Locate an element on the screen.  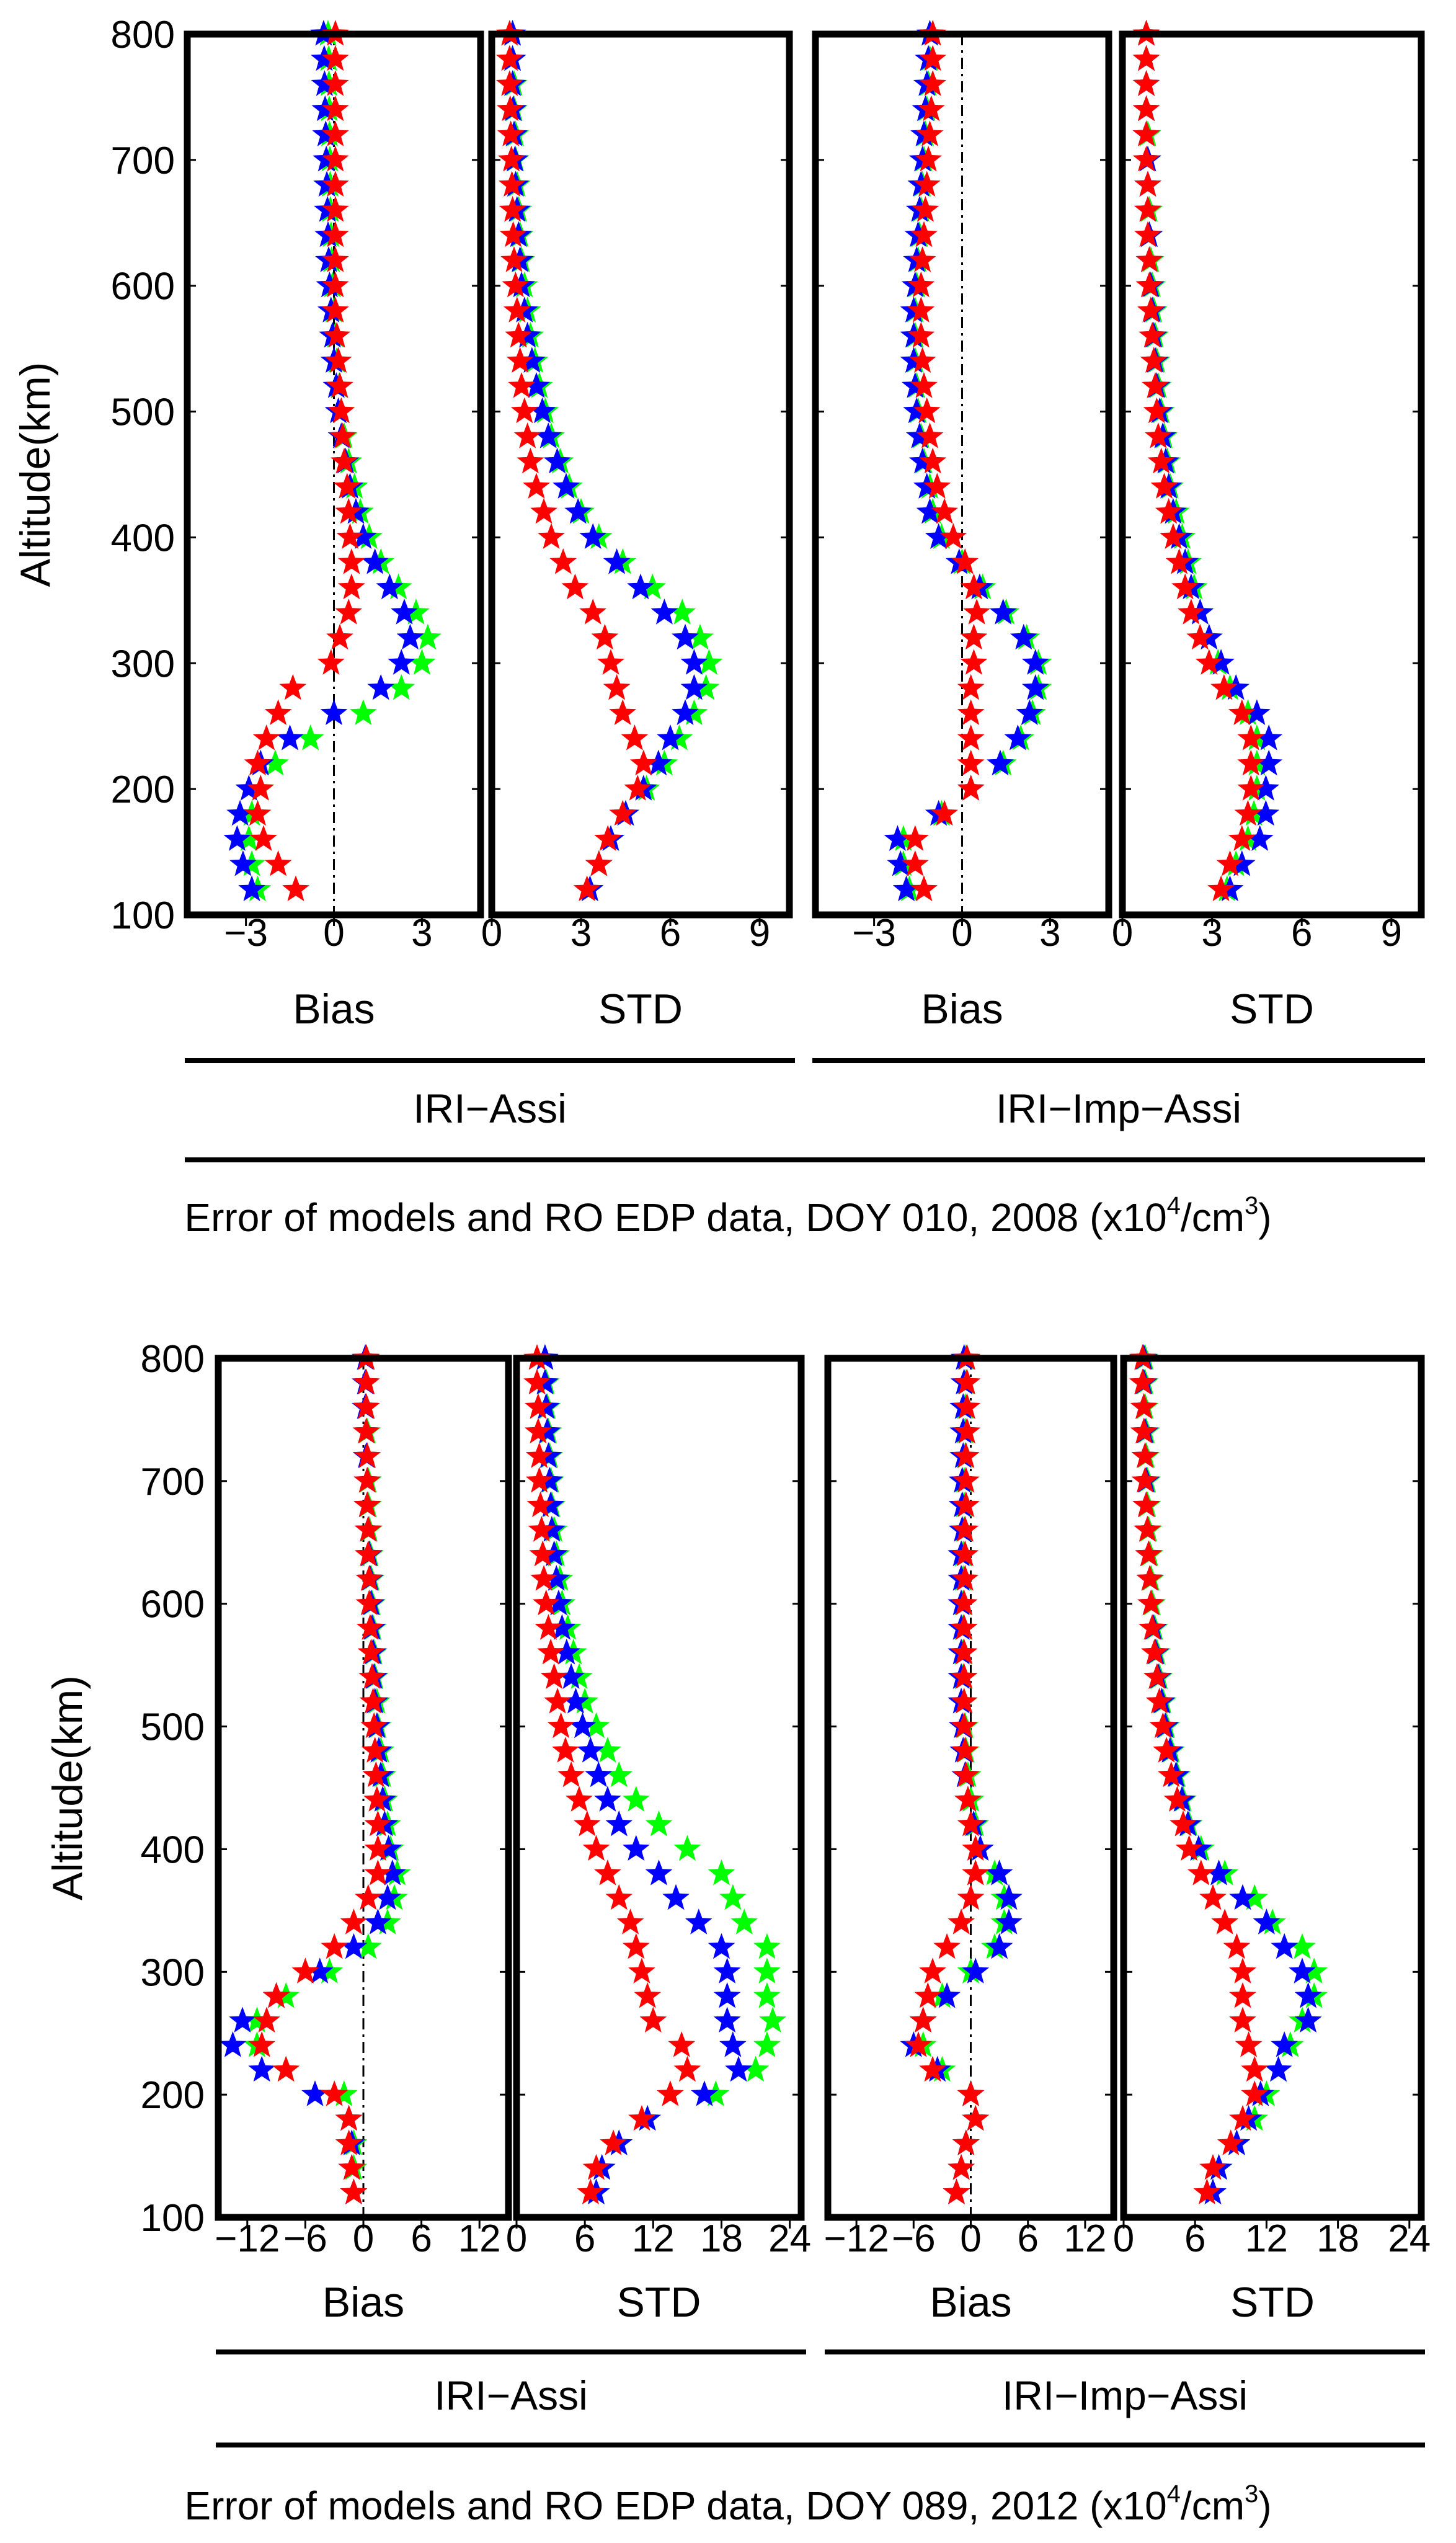
y-tick-label: 100 is located at coordinates (173, 2218).